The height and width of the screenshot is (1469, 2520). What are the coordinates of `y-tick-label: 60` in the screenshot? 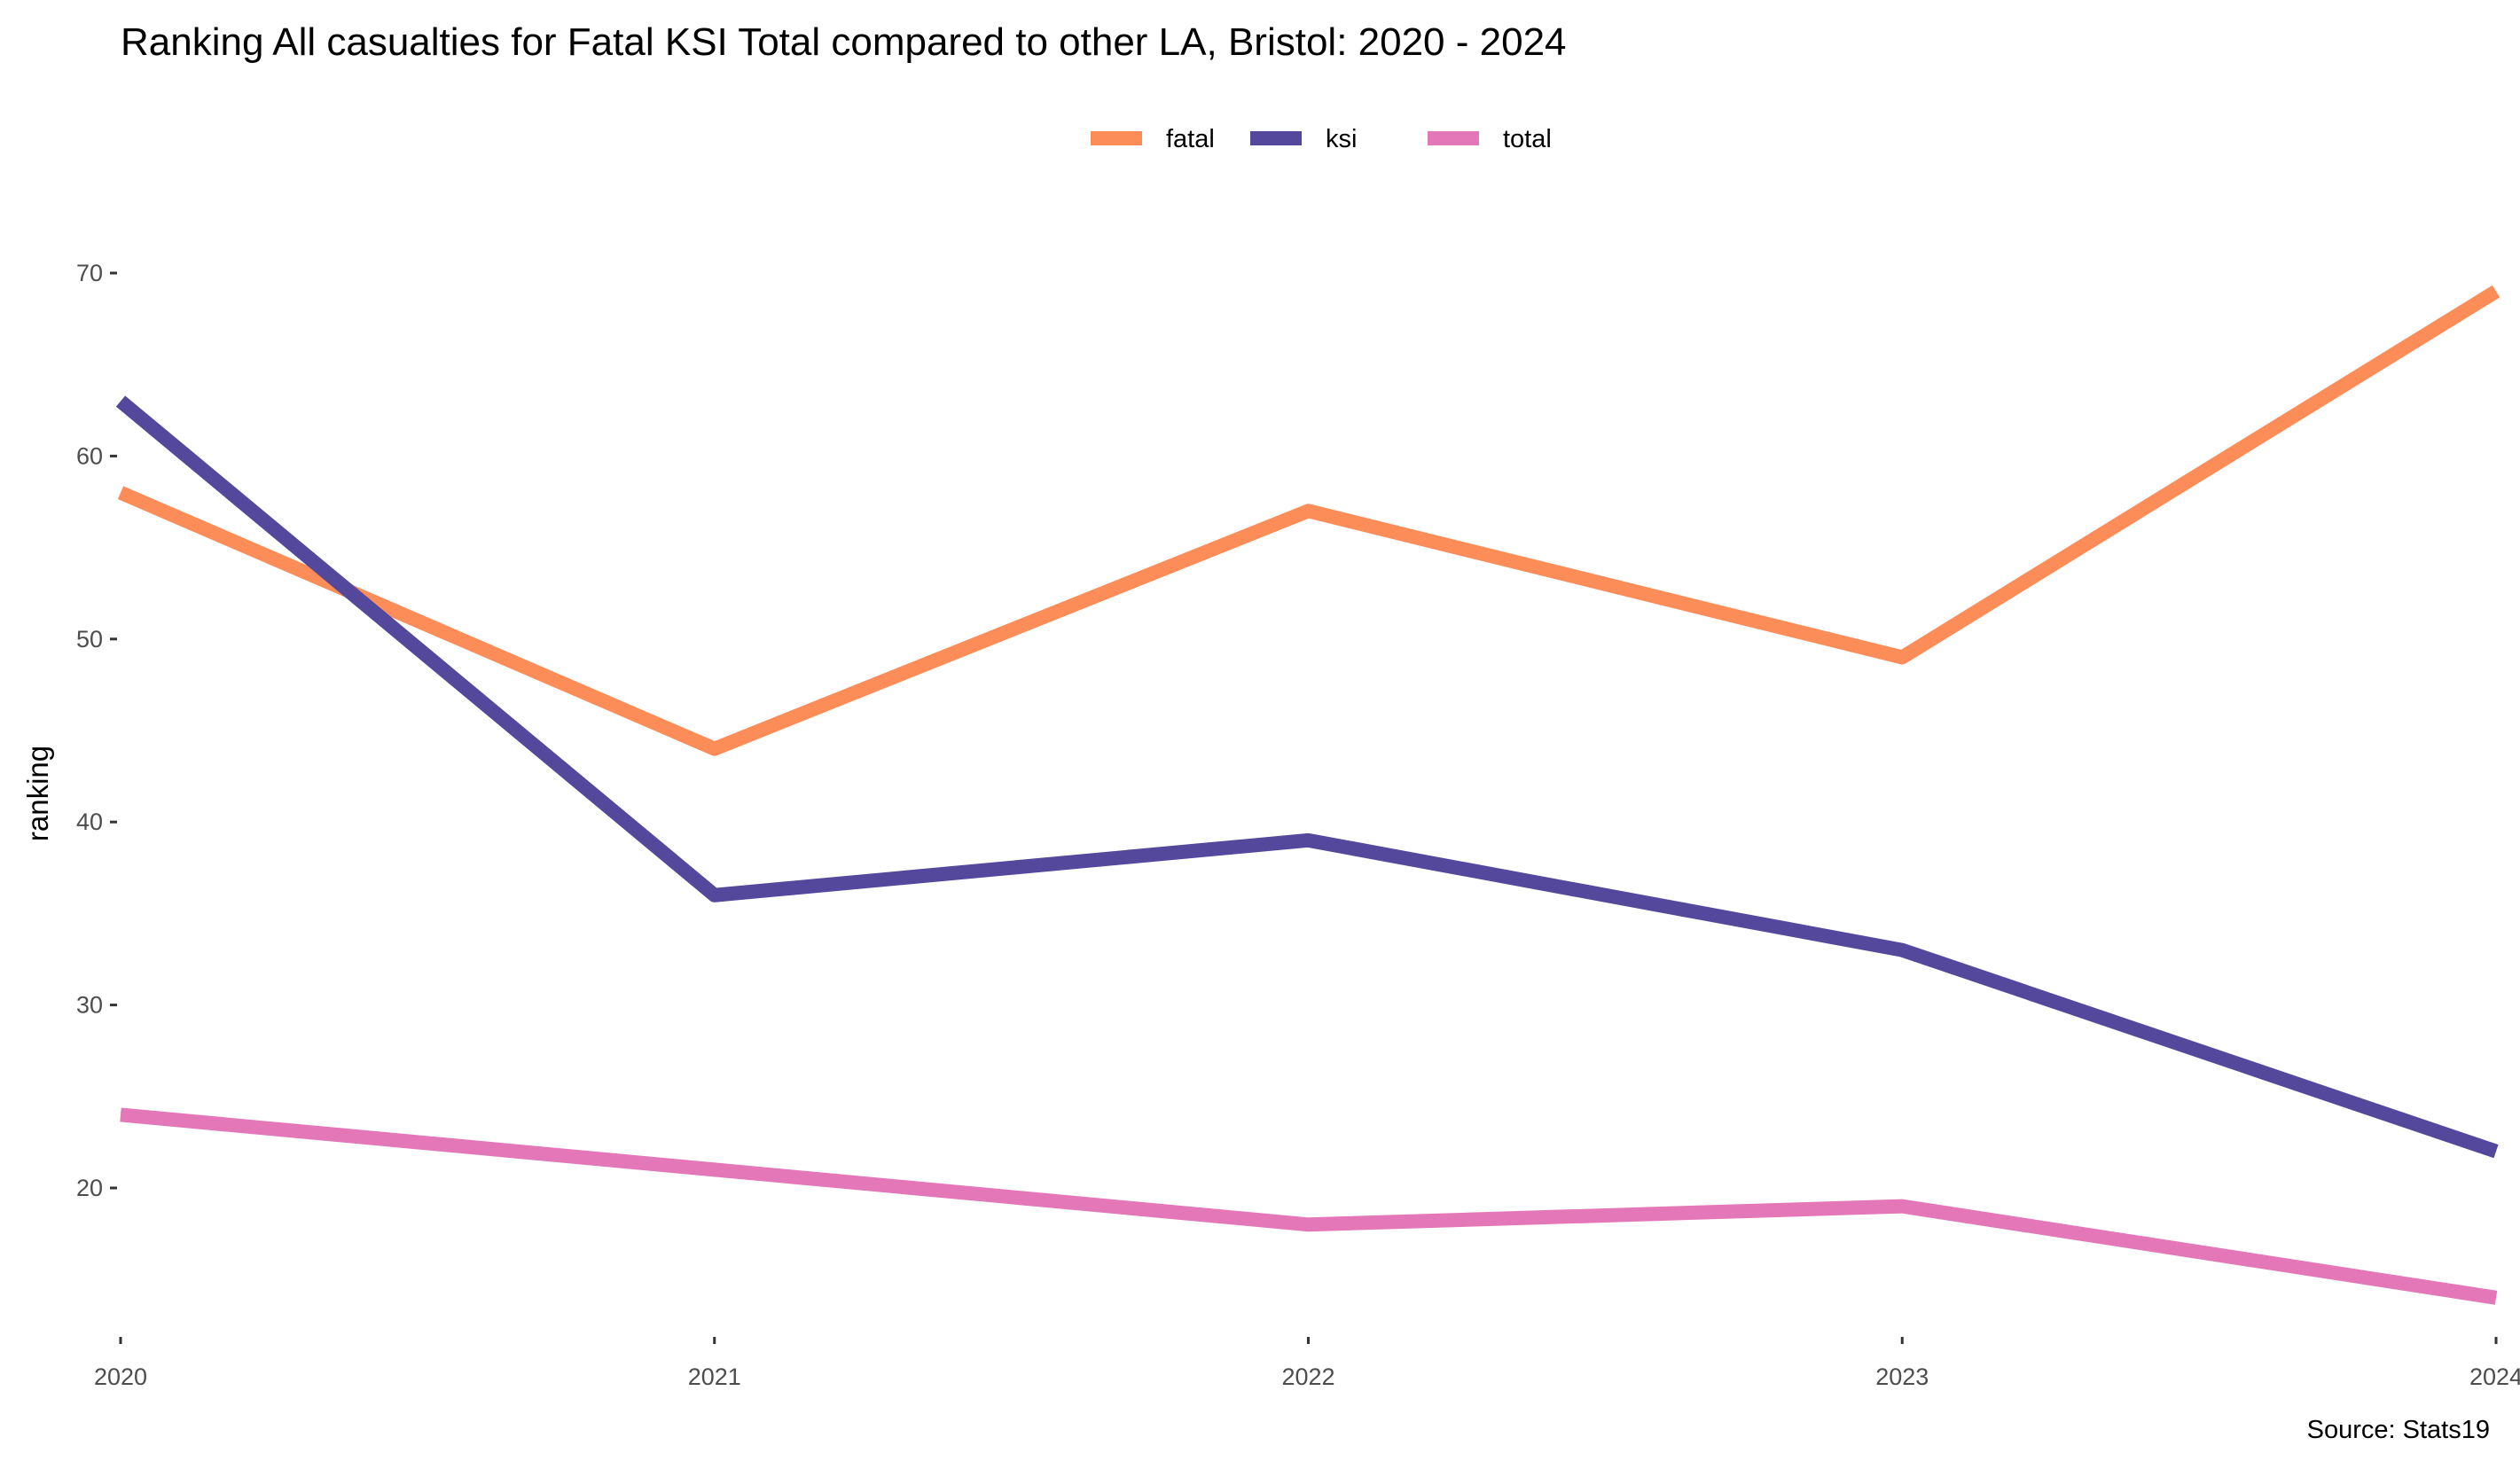 It's located at (90, 455).